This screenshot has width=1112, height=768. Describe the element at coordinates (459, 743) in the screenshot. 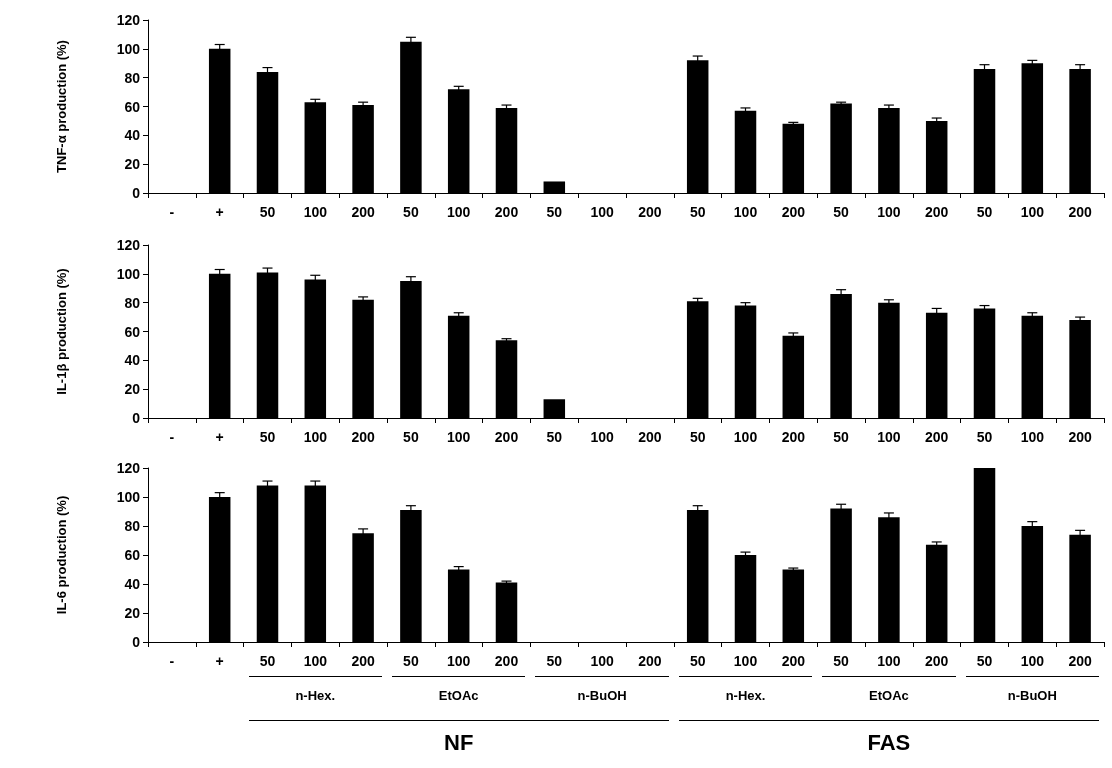

I see `text: NF` at that location.